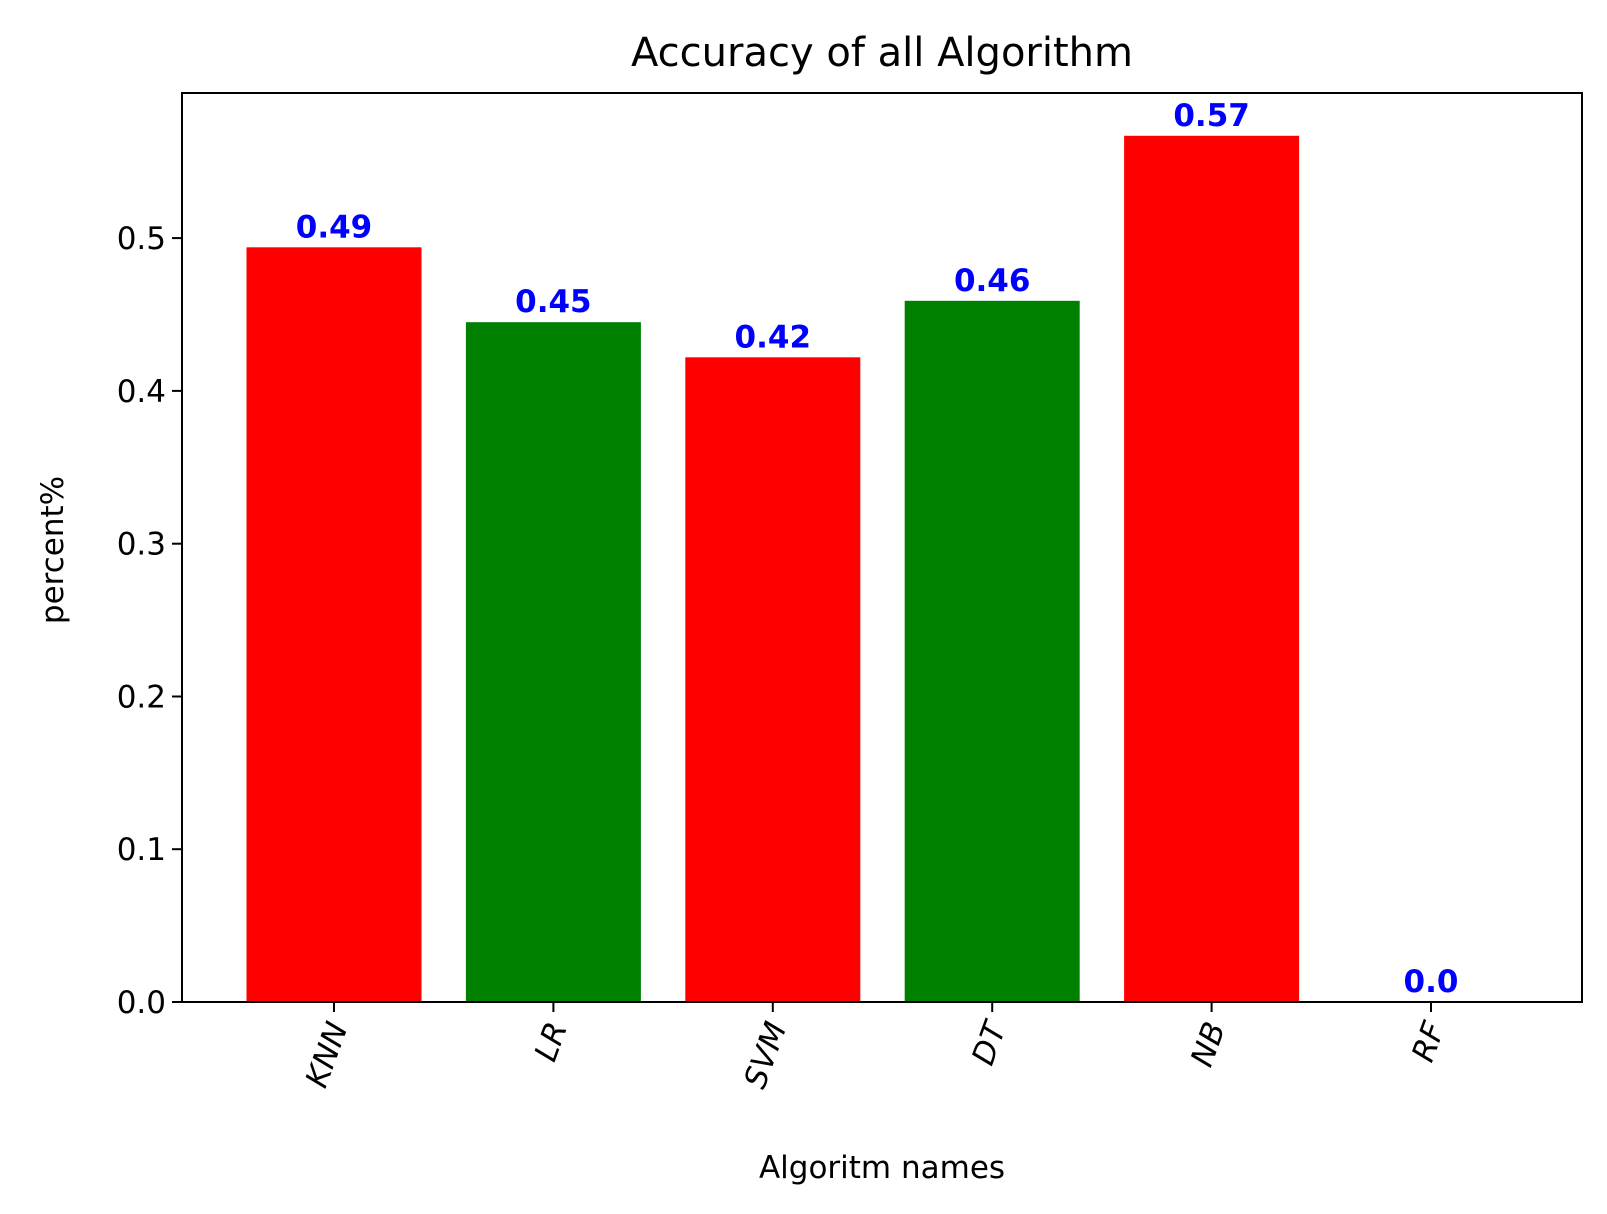 The height and width of the screenshot is (1214, 1607). Describe the element at coordinates (334, 227) in the screenshot. I see `data-label-knn: 0.49` at that location.